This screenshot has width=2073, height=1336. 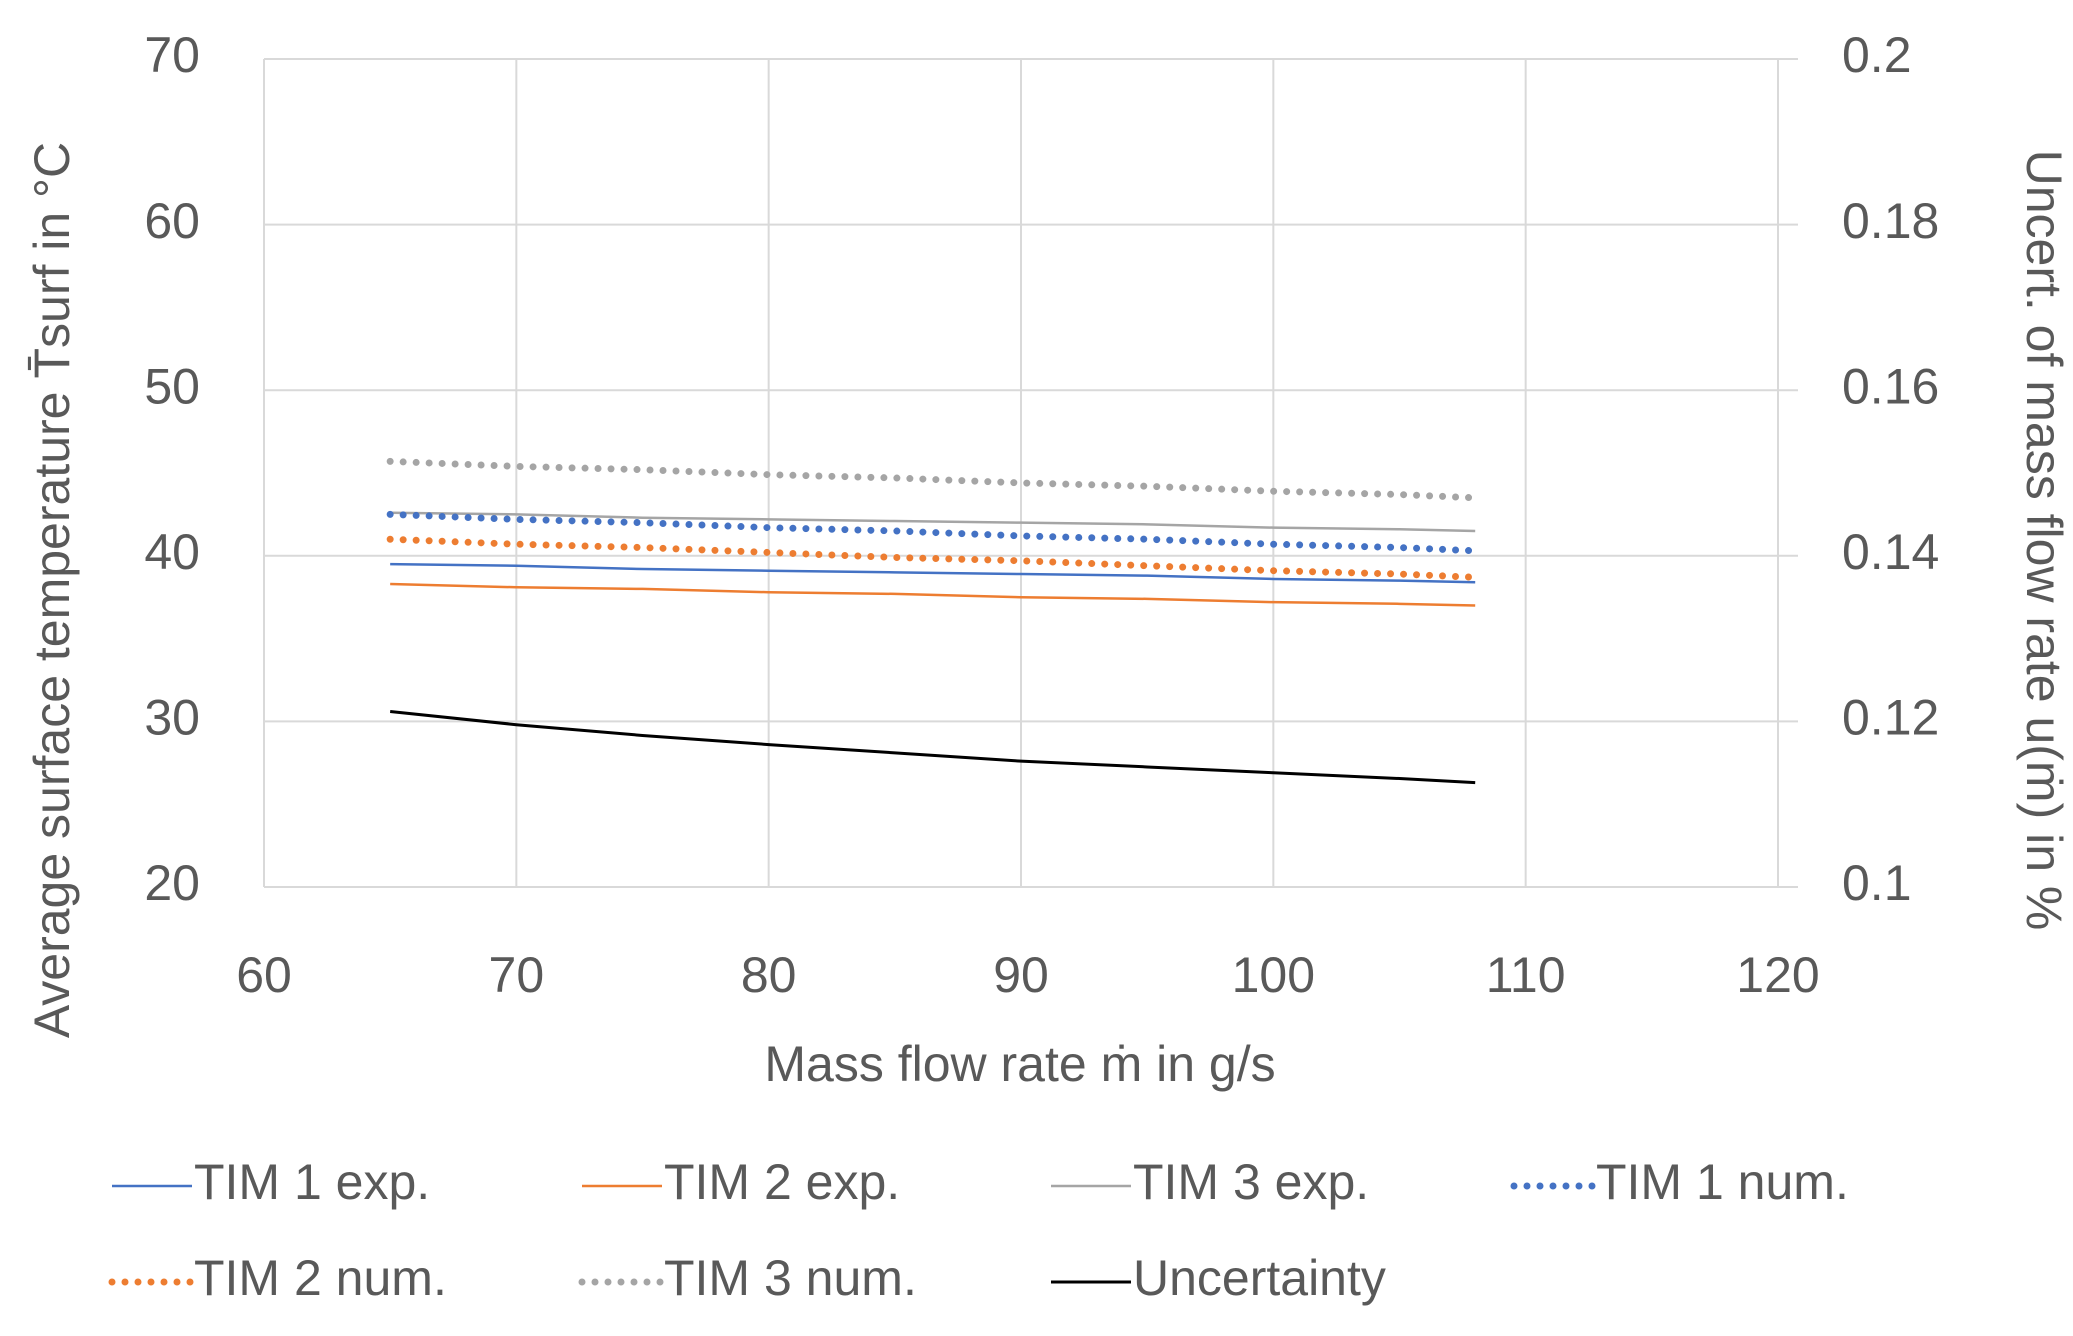 I want to click on y2-axis-title: Uncert. of mass flow rate u(ṁ) in %, so click(x=2044, y=540).